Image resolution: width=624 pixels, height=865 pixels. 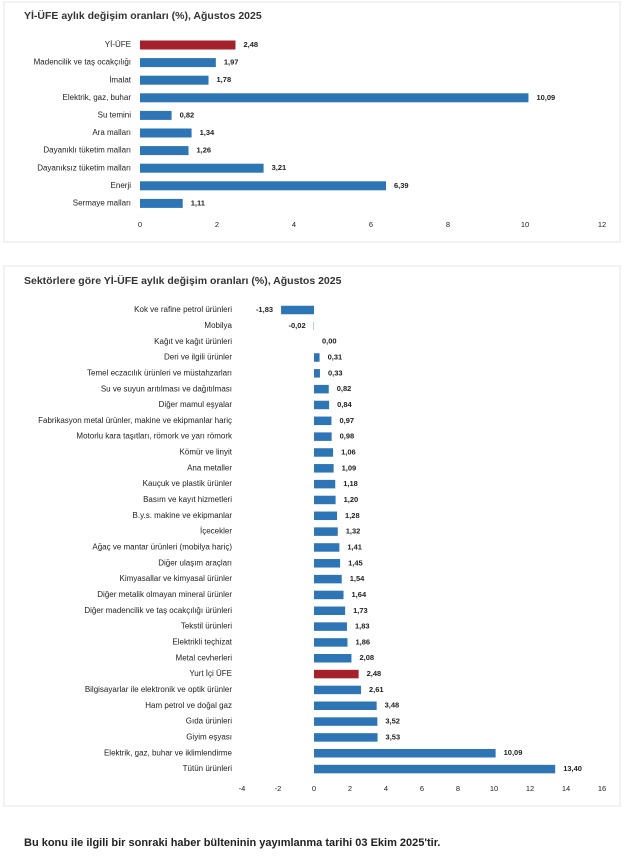 What do you see at coordinates (207, 132) in the screenshot?
I see `value-label: 1,34` at bounding box center [207, 132].